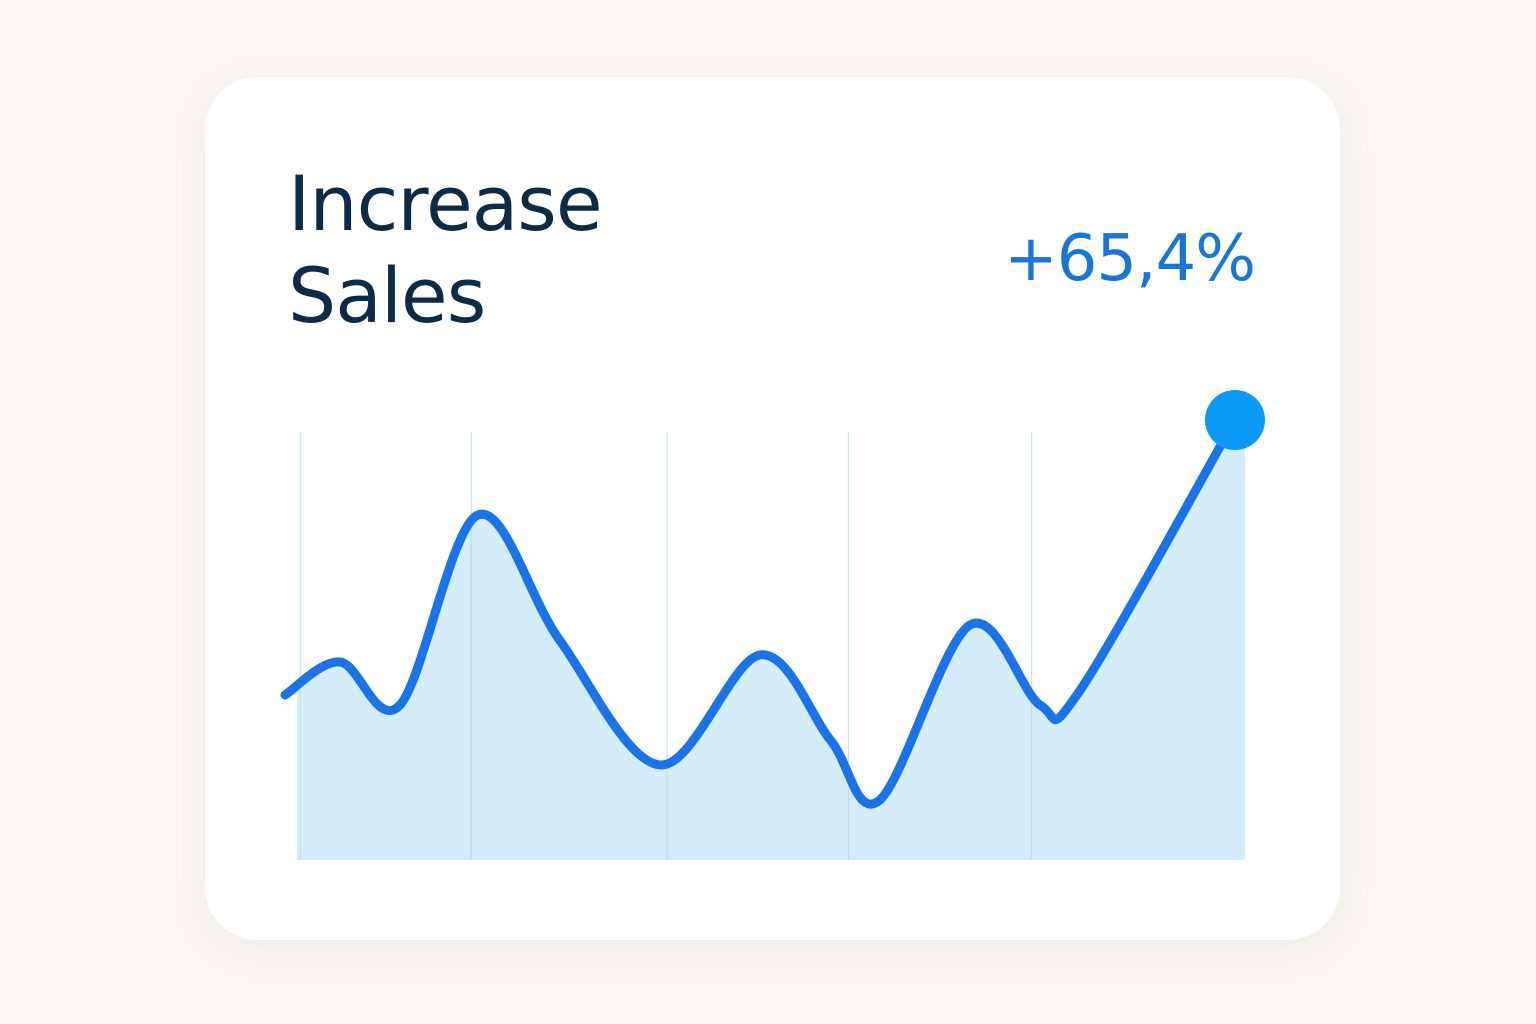 The width and height of the screenshot is (1536, 1024). Describe the element at coordinates (1235, 420) in the screenshot. I see `end-marker` at that location.